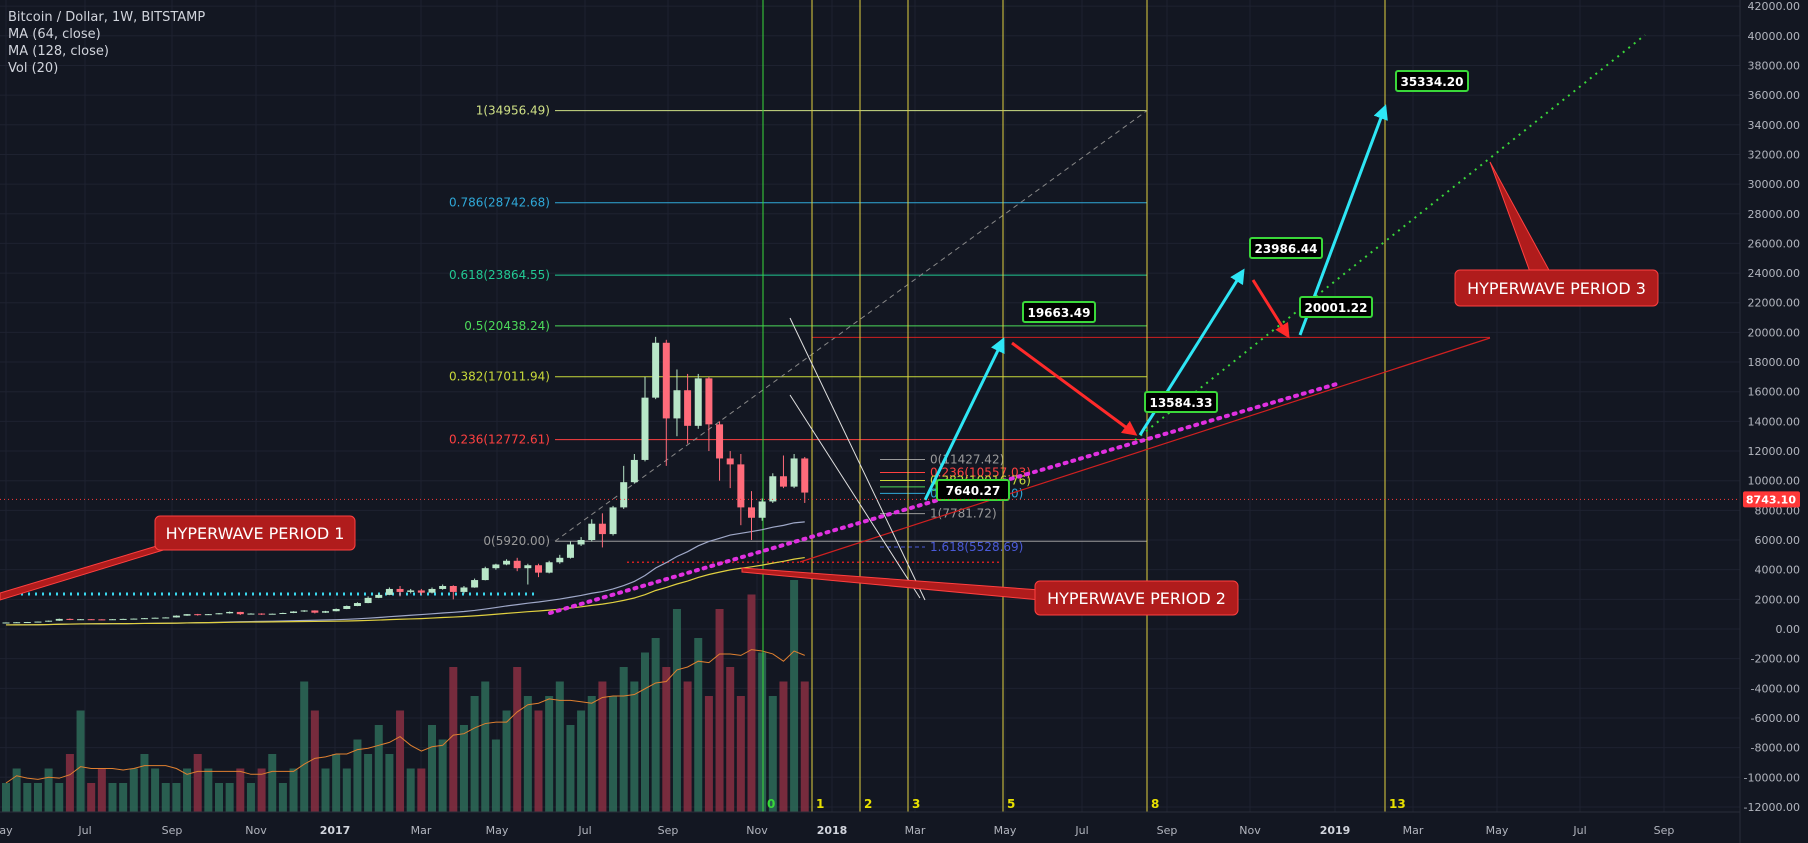 The image size is (1808, 843). I want to click on period-label-0: 0, so click(771, 804).